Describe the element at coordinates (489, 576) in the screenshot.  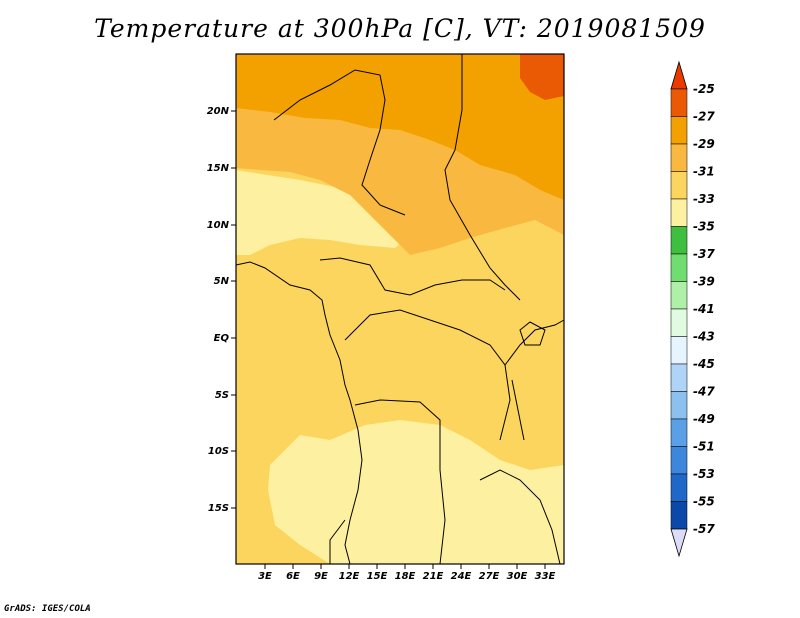
I see `lon-label: 27E` at that location.